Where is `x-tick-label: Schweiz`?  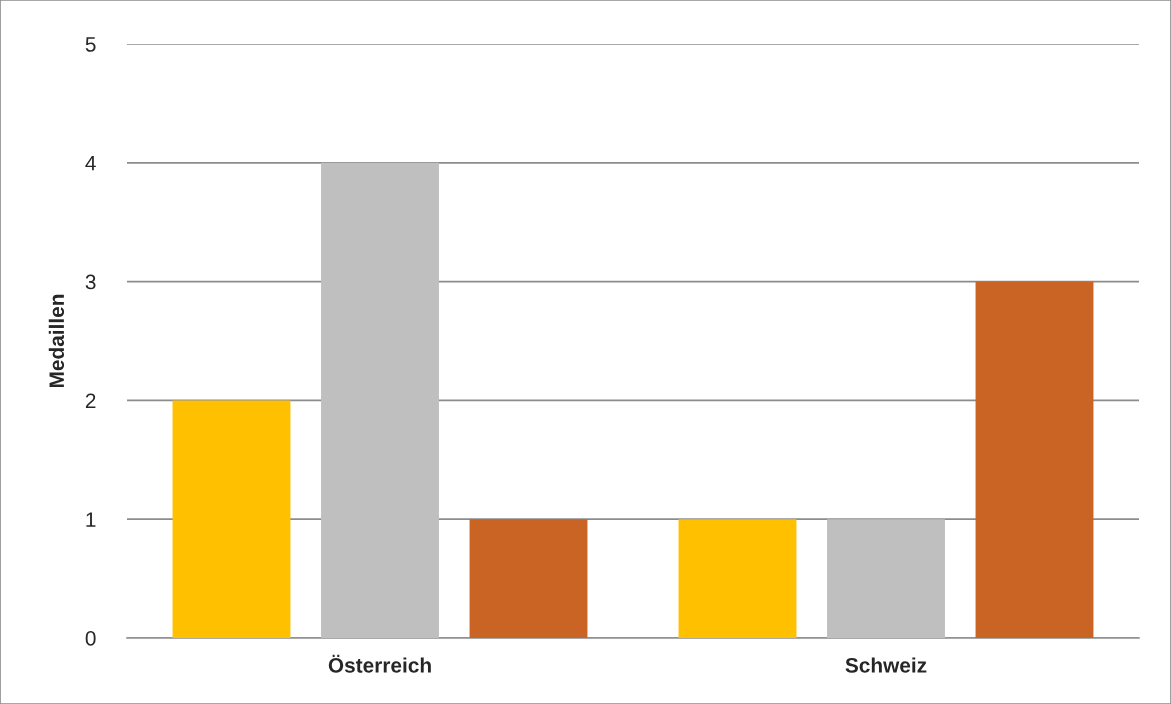
x-tick-label: Schweiz is located at coordinates (886, 665).